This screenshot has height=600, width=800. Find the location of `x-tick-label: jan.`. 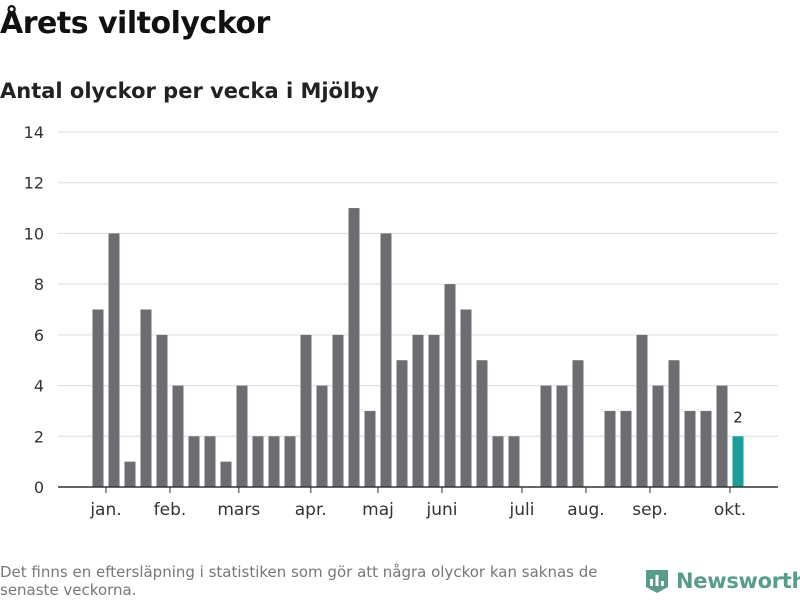

x-tick-label: jan. is located at coordinates (105, 510).